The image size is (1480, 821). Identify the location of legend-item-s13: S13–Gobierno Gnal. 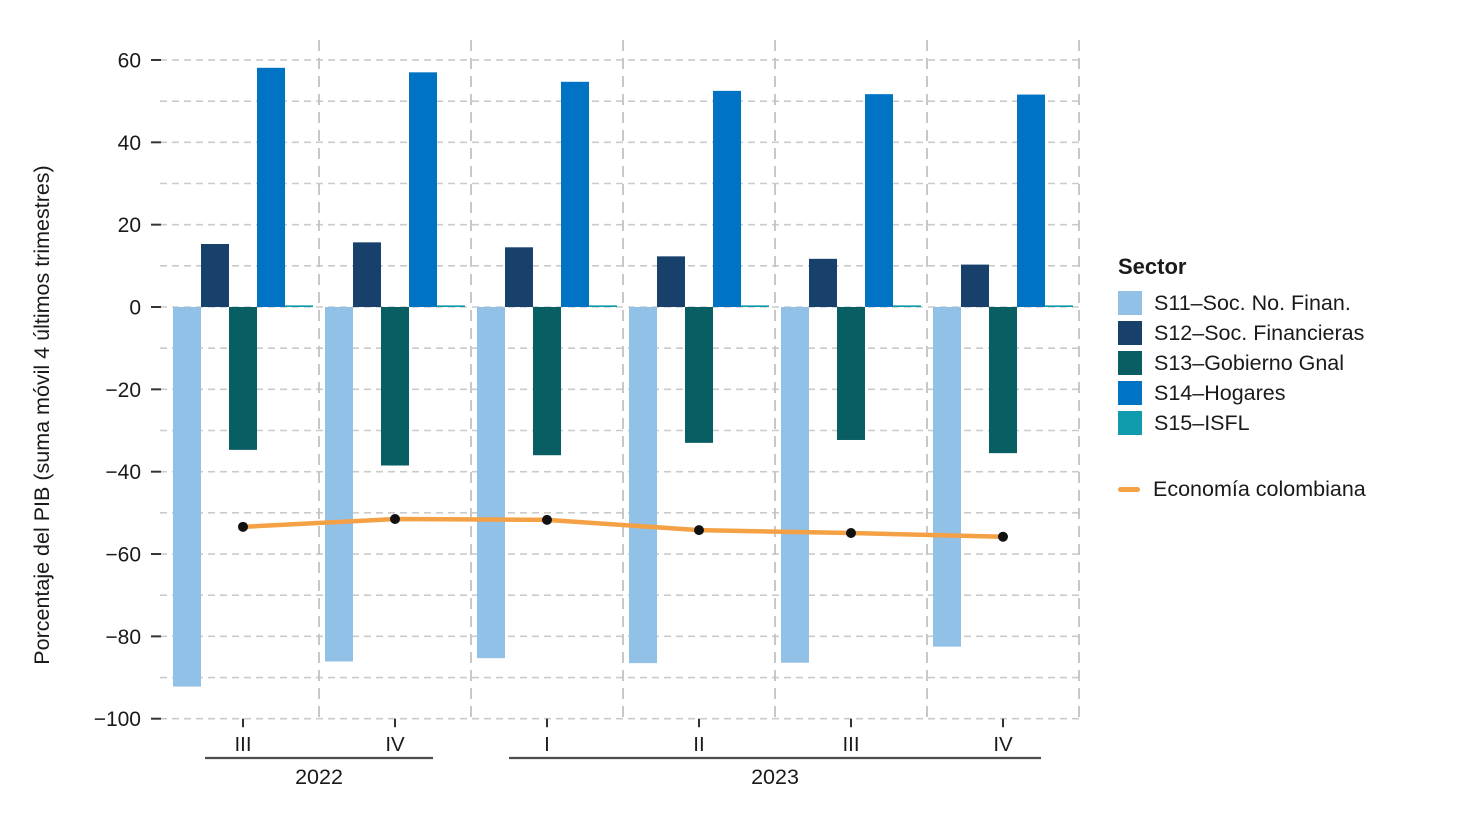
(1293, 363).